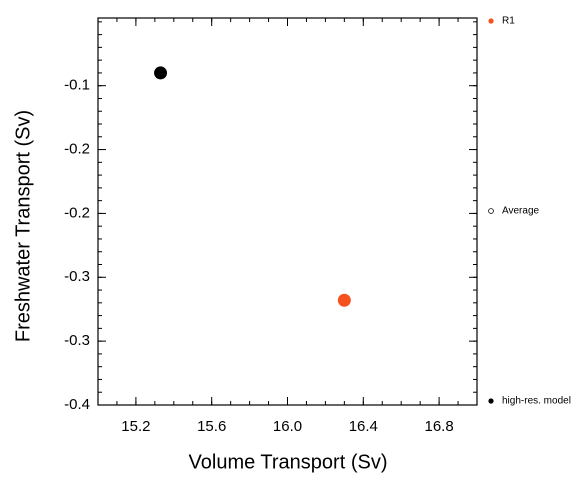 The height and width of the screenshot is (486, 587). What do you see at coordinates (135, 426) in the screenshot?
I see `x-tick-label: 15.2` at bounding box center [135, 426].